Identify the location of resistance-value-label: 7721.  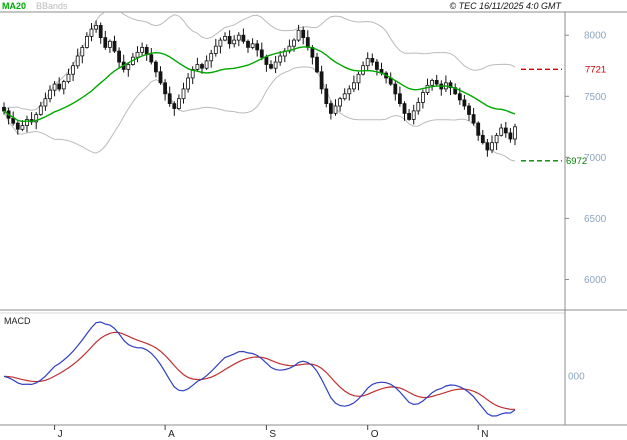
(595, 69).